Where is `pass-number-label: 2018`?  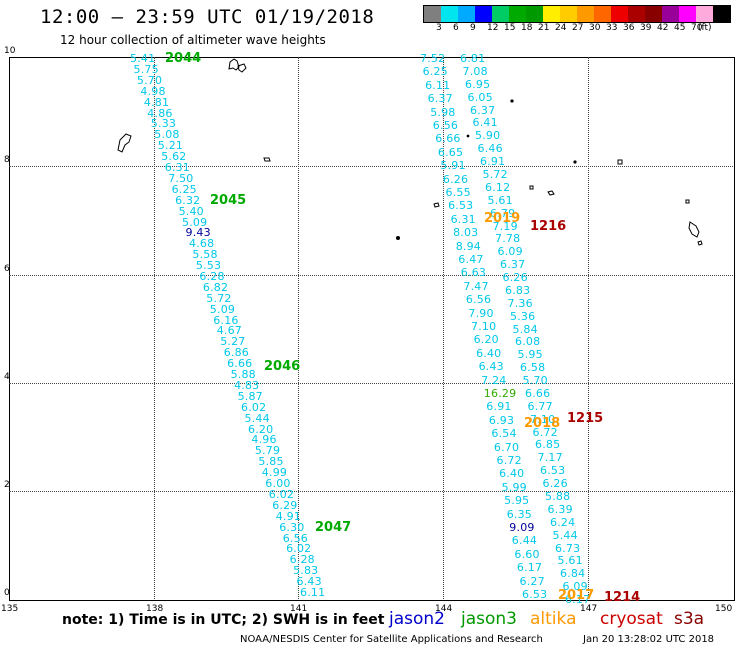 pass-number-label: 2018 is located at coordinates (542, 423).